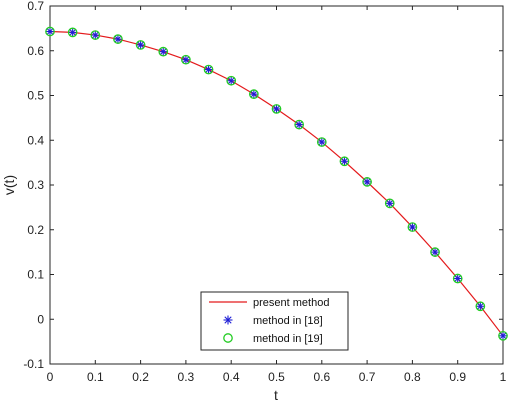  What do you see at coordinates (321, 377) in the screenshot?
I see `x-tick-label: 0.6` at bounding box center [321, 377].